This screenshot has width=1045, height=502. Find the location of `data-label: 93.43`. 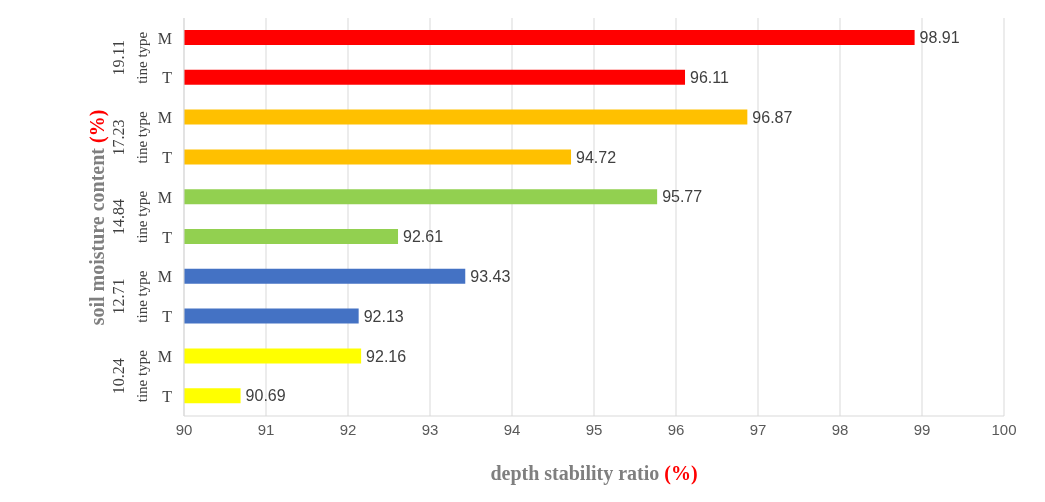

data-label: 93.43 is located at coordinates (490, 276).